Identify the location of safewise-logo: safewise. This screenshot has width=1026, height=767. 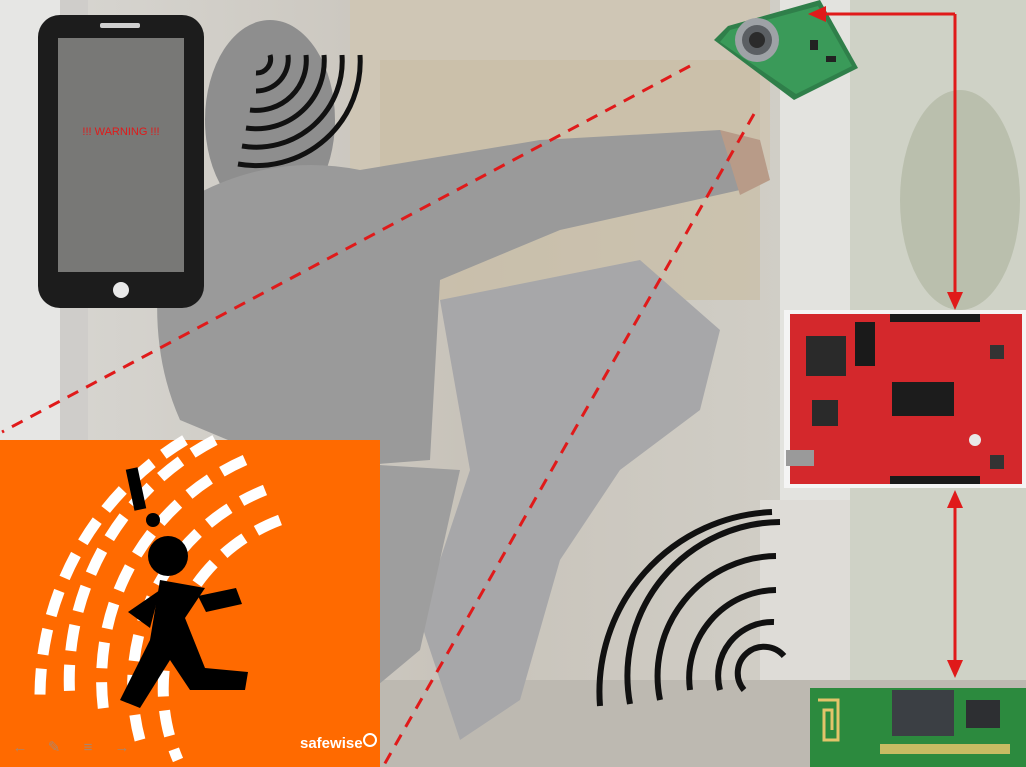
(331, 743).